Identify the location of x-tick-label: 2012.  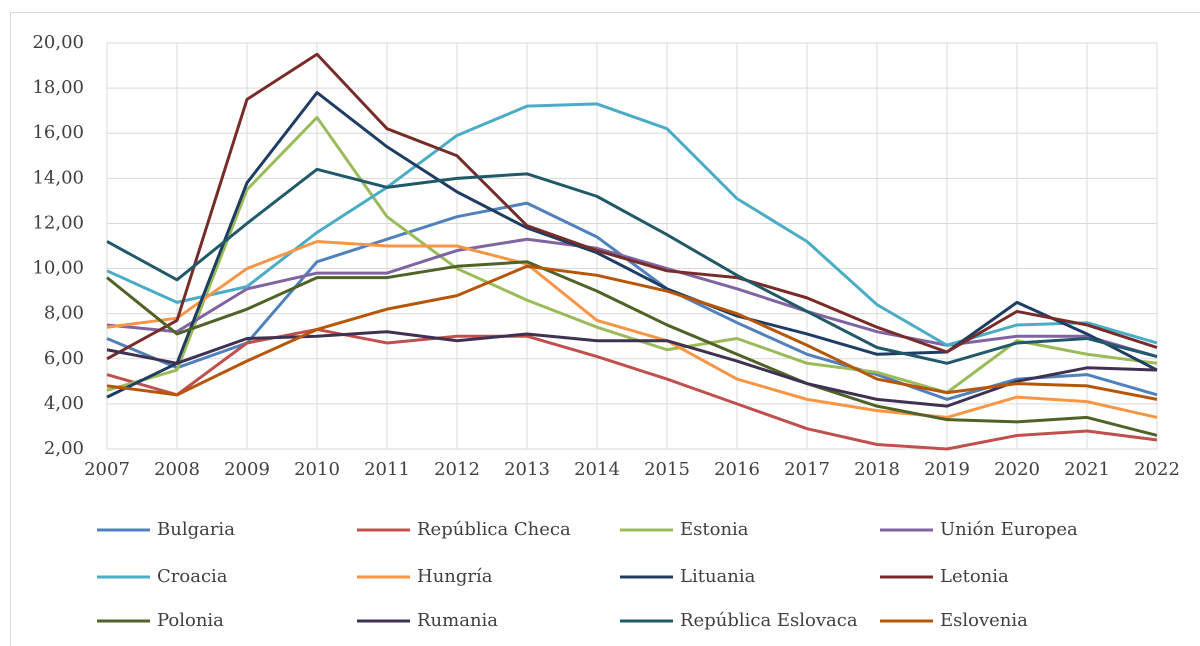
(457, 469).